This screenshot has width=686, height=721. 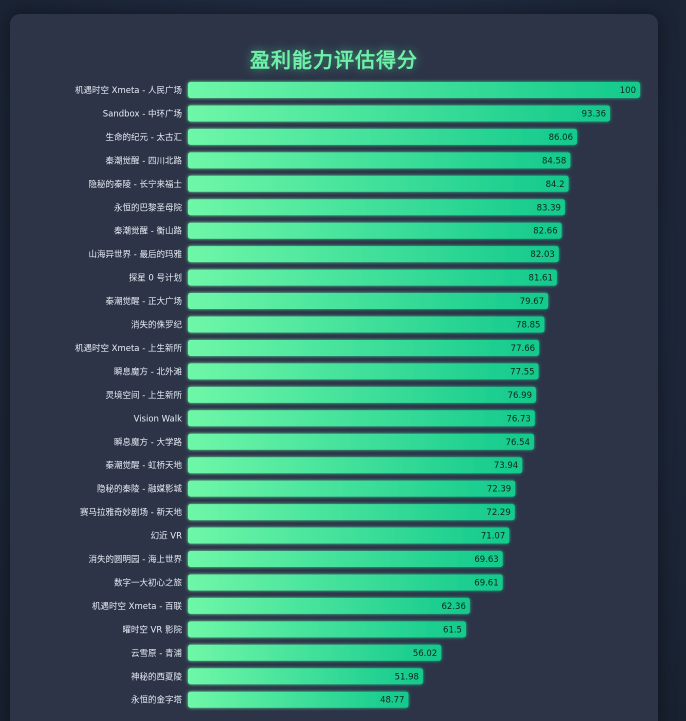 What do you see at coordinates (549, 208) in the screenshot?
I see `value-label: 83.39` at bounding box center [549, 208].